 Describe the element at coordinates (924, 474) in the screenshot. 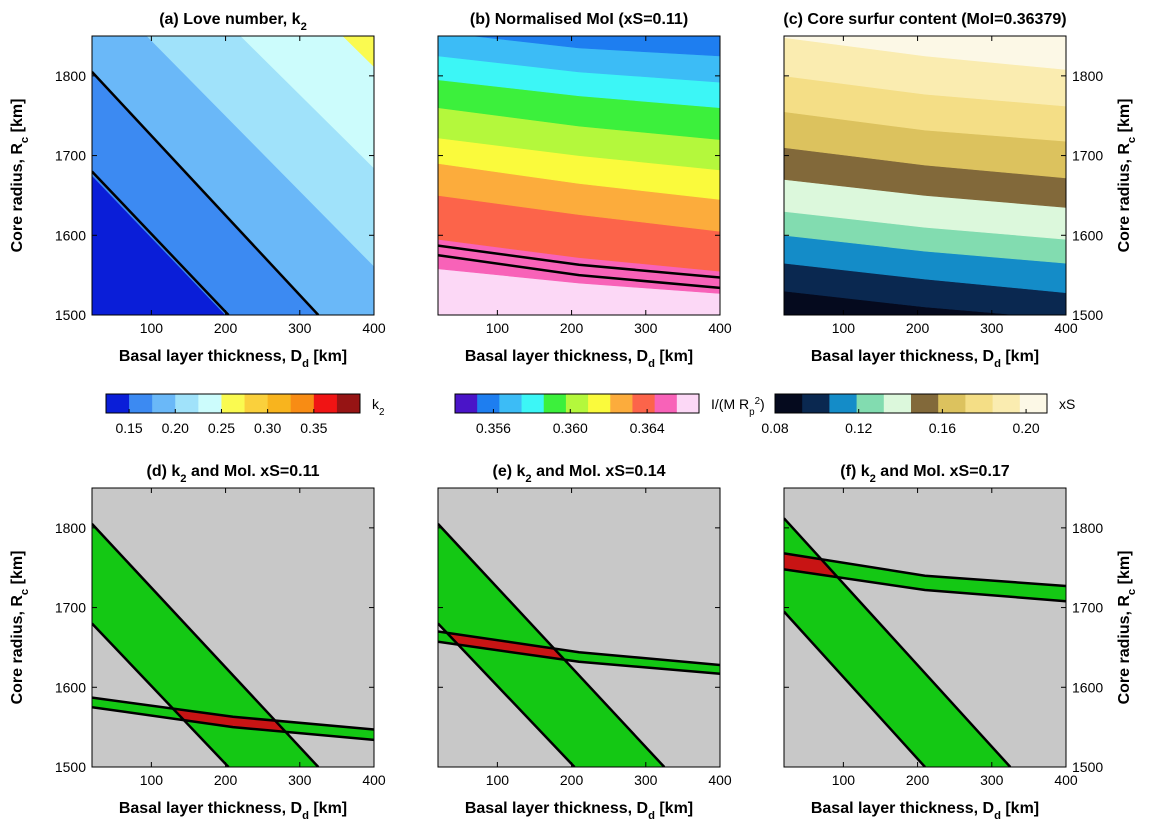

I see `chart-title: (f) k2 and MoI. xS=0.17` at that location.